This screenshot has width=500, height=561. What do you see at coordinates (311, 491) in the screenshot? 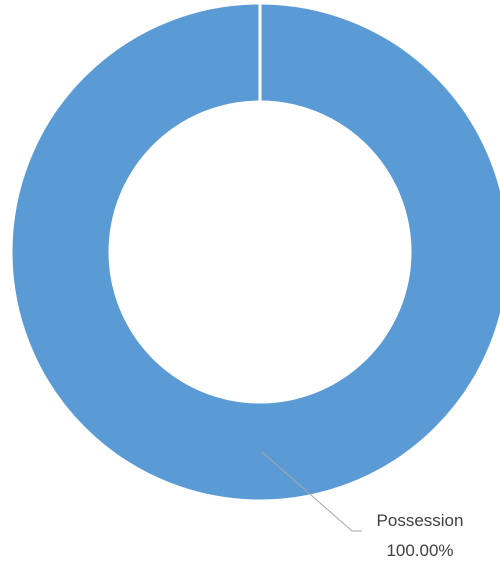
I see `data-label-leader-line` at bounding box center [311, 491].